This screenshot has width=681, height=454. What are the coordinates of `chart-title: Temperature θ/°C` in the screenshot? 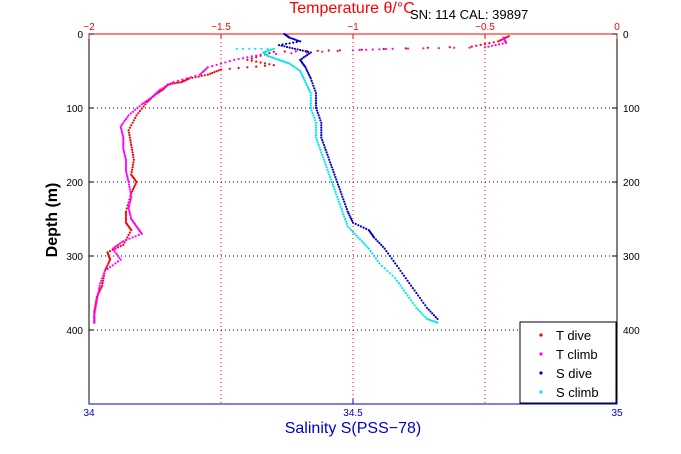 It's located at (352, 8).